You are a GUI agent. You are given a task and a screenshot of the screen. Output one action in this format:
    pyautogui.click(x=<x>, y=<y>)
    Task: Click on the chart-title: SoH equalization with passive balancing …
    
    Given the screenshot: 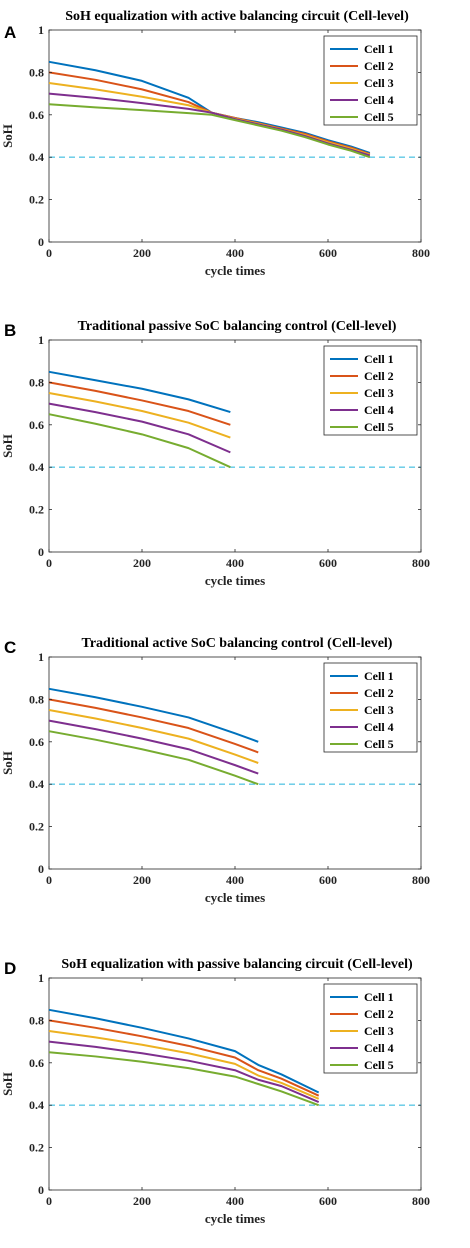 What is the action you would take?
    pyautogui.click(x=237, y=964)
    